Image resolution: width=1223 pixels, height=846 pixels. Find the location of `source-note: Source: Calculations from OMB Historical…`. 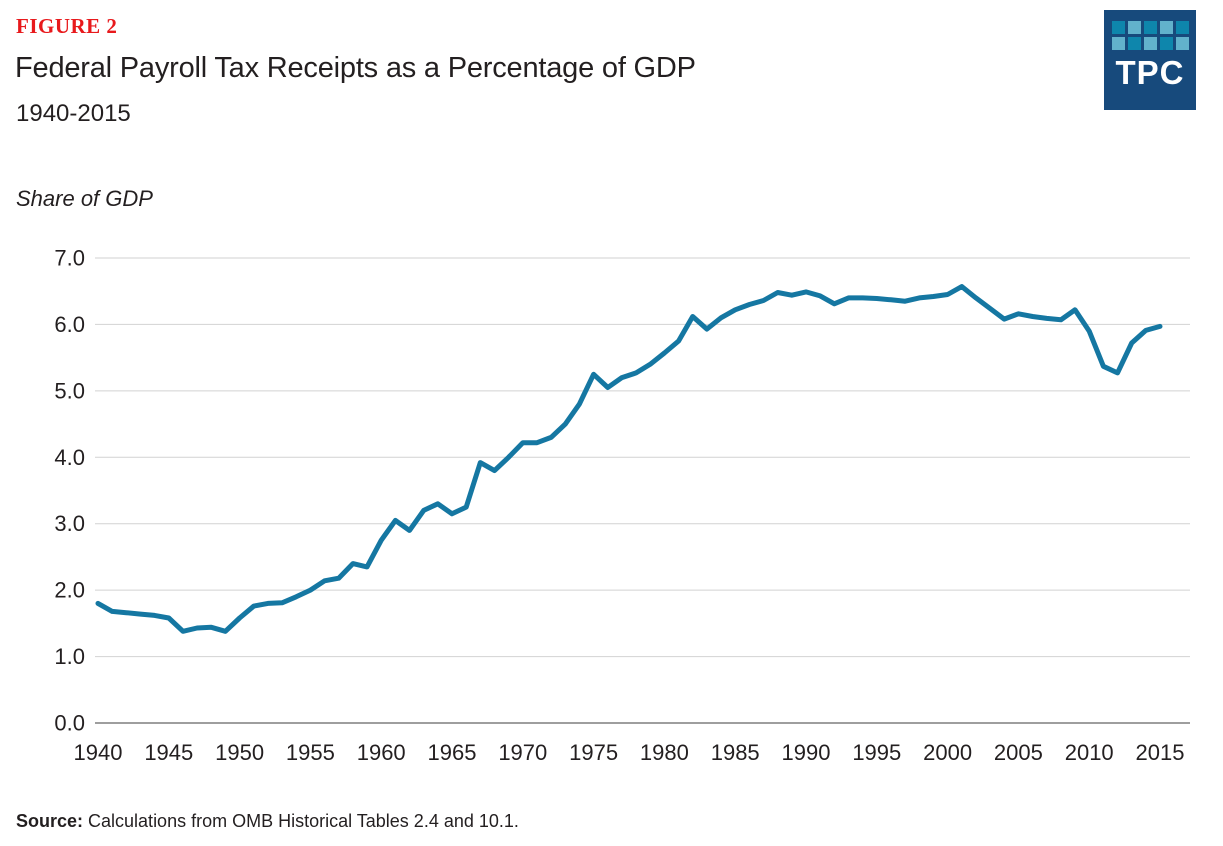

source-note: Source: Calculations from OMB Historical… is located at coordinates (267, 821).